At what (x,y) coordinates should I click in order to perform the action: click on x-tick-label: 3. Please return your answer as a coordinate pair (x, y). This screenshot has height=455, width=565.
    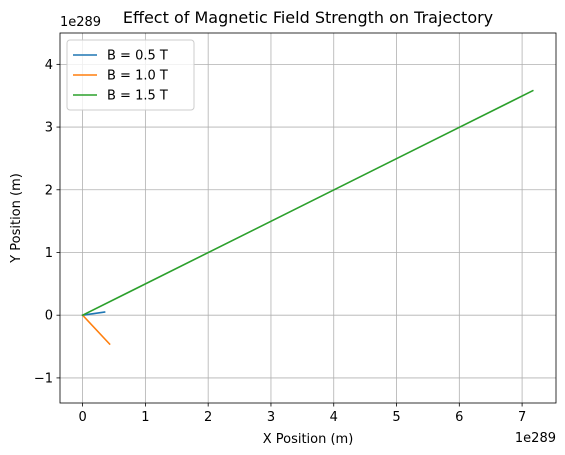
    Looking at the image, I should click on (271, 417).